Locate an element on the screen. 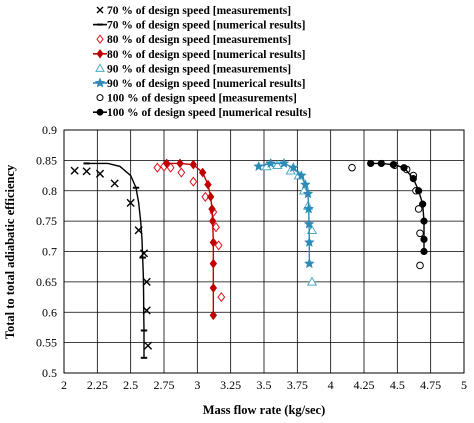  legend-entry: 80 % of design speed [numerical results] is located at coordinates (199, 55).